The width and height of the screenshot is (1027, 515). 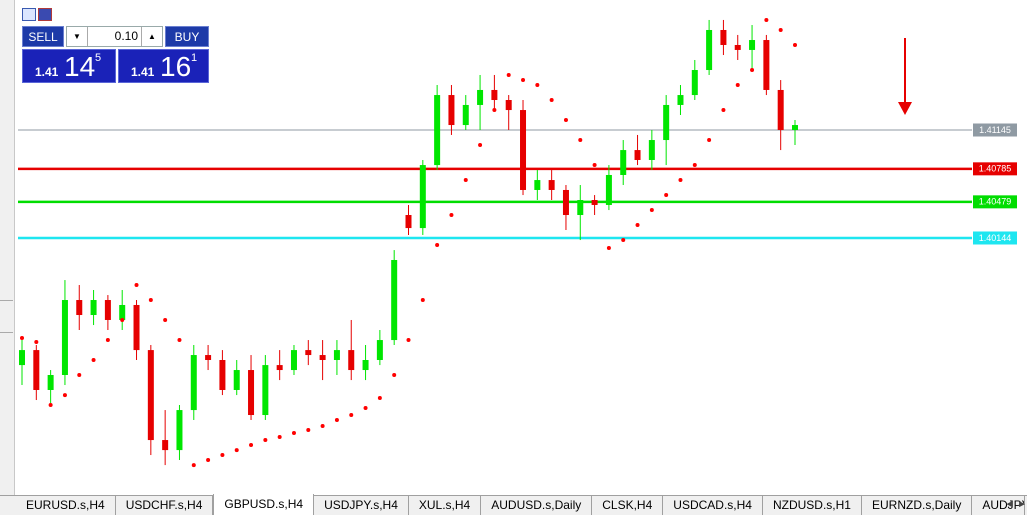 I want to click on one-click-panel: SELL ▼ 0.10 ▲ BUY 1.41 14 5 1.41 16 1, so click(x=115, y=54).